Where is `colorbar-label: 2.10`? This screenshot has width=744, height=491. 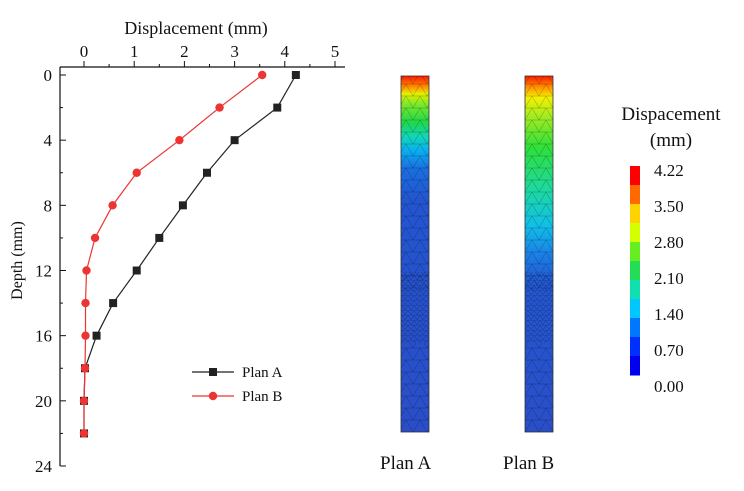
colorbar-label: 2.10 is located at coordinates (669, 278).